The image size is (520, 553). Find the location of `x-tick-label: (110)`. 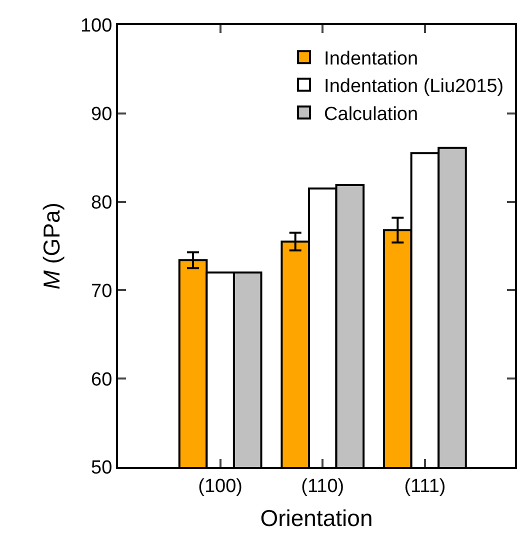

x-tick-label: (110) is located at coordinates (322, 486).